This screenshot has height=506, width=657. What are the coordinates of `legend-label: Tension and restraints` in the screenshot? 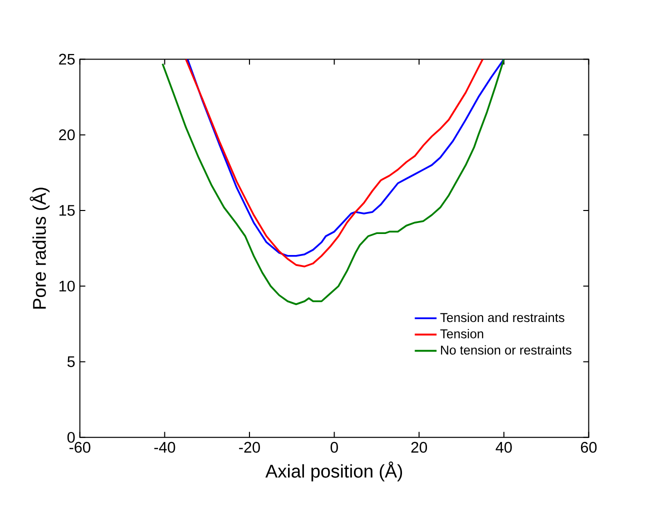 It's located at (502, 317).